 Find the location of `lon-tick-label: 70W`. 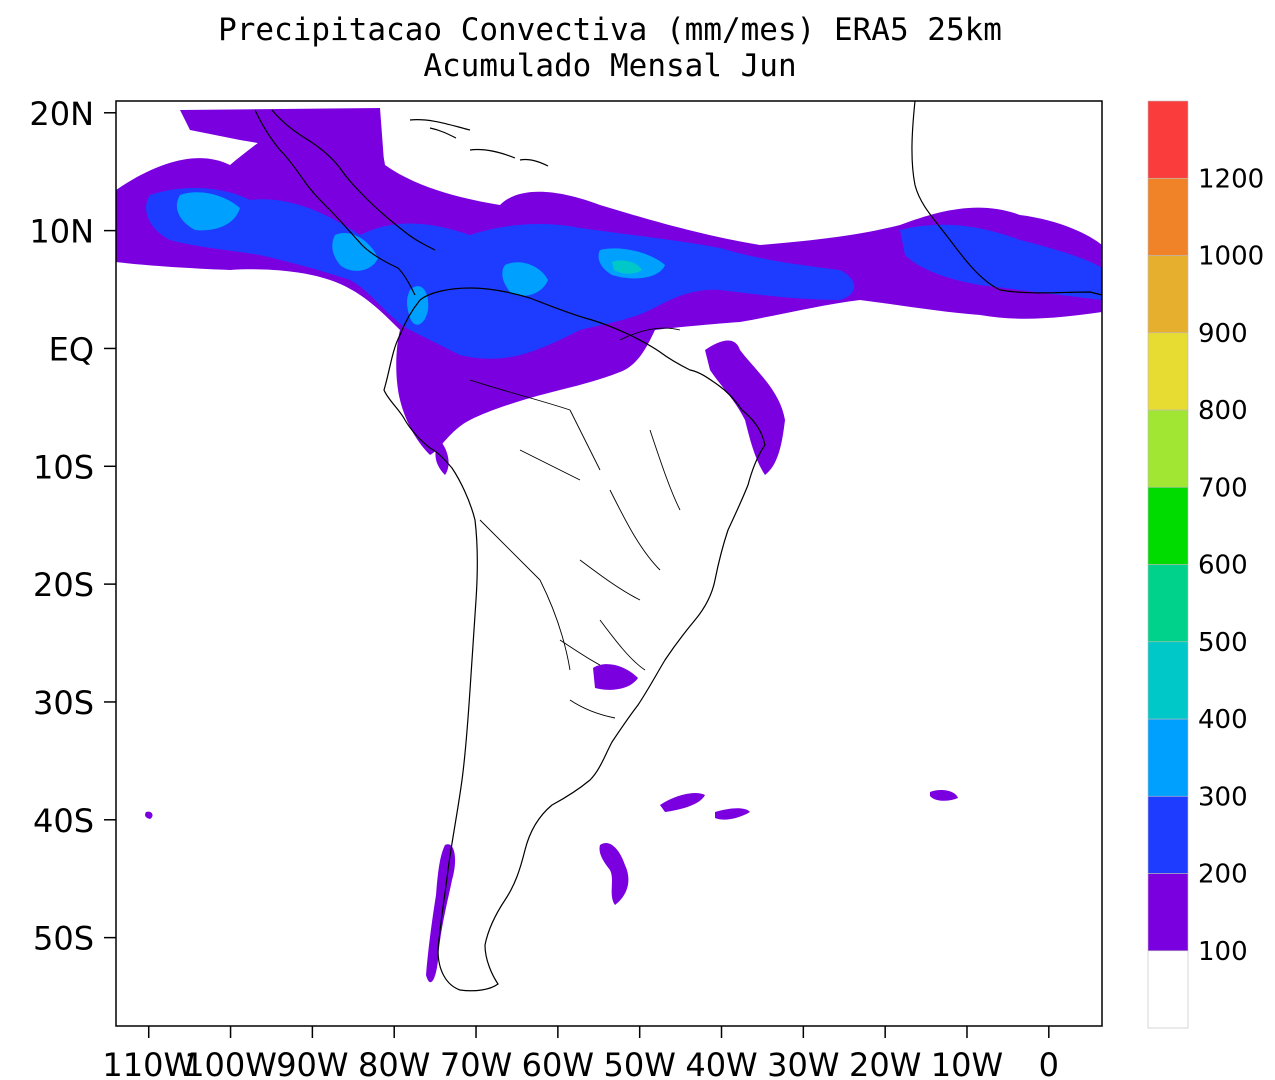

lon-tick-label: 70W is located at coordinates (476, 1063).